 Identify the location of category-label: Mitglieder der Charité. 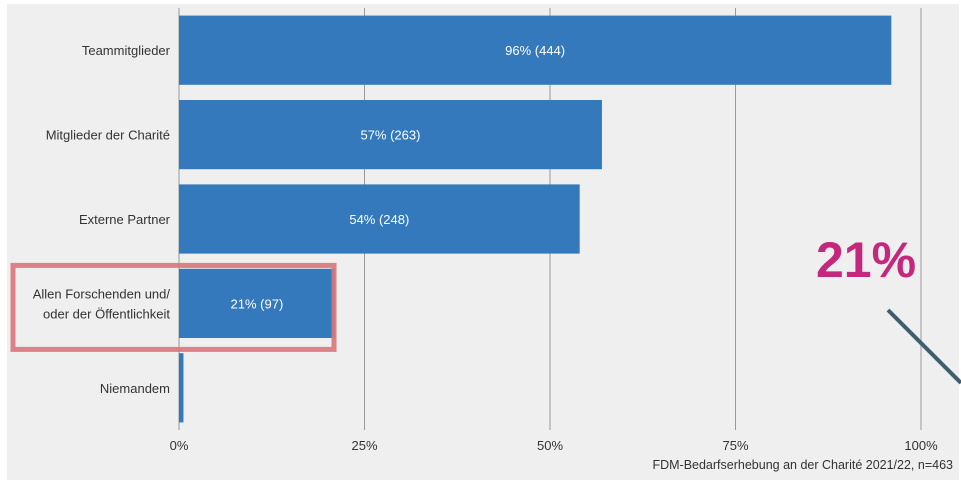
(108, 135).